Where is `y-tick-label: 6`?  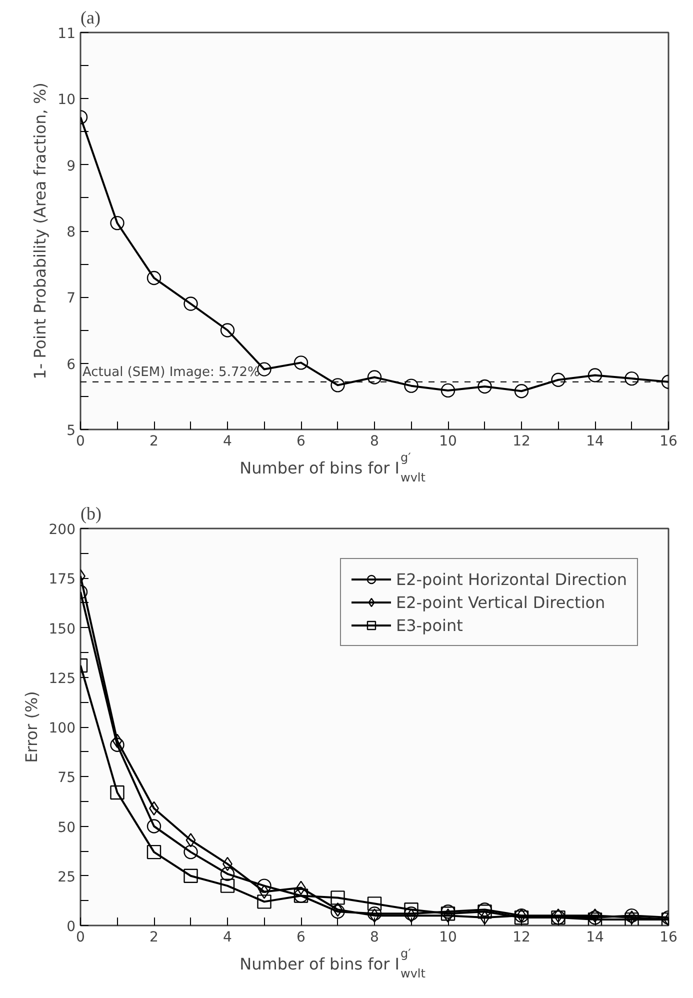
y-tick-label: 6 is located at coordinates (71, 364).